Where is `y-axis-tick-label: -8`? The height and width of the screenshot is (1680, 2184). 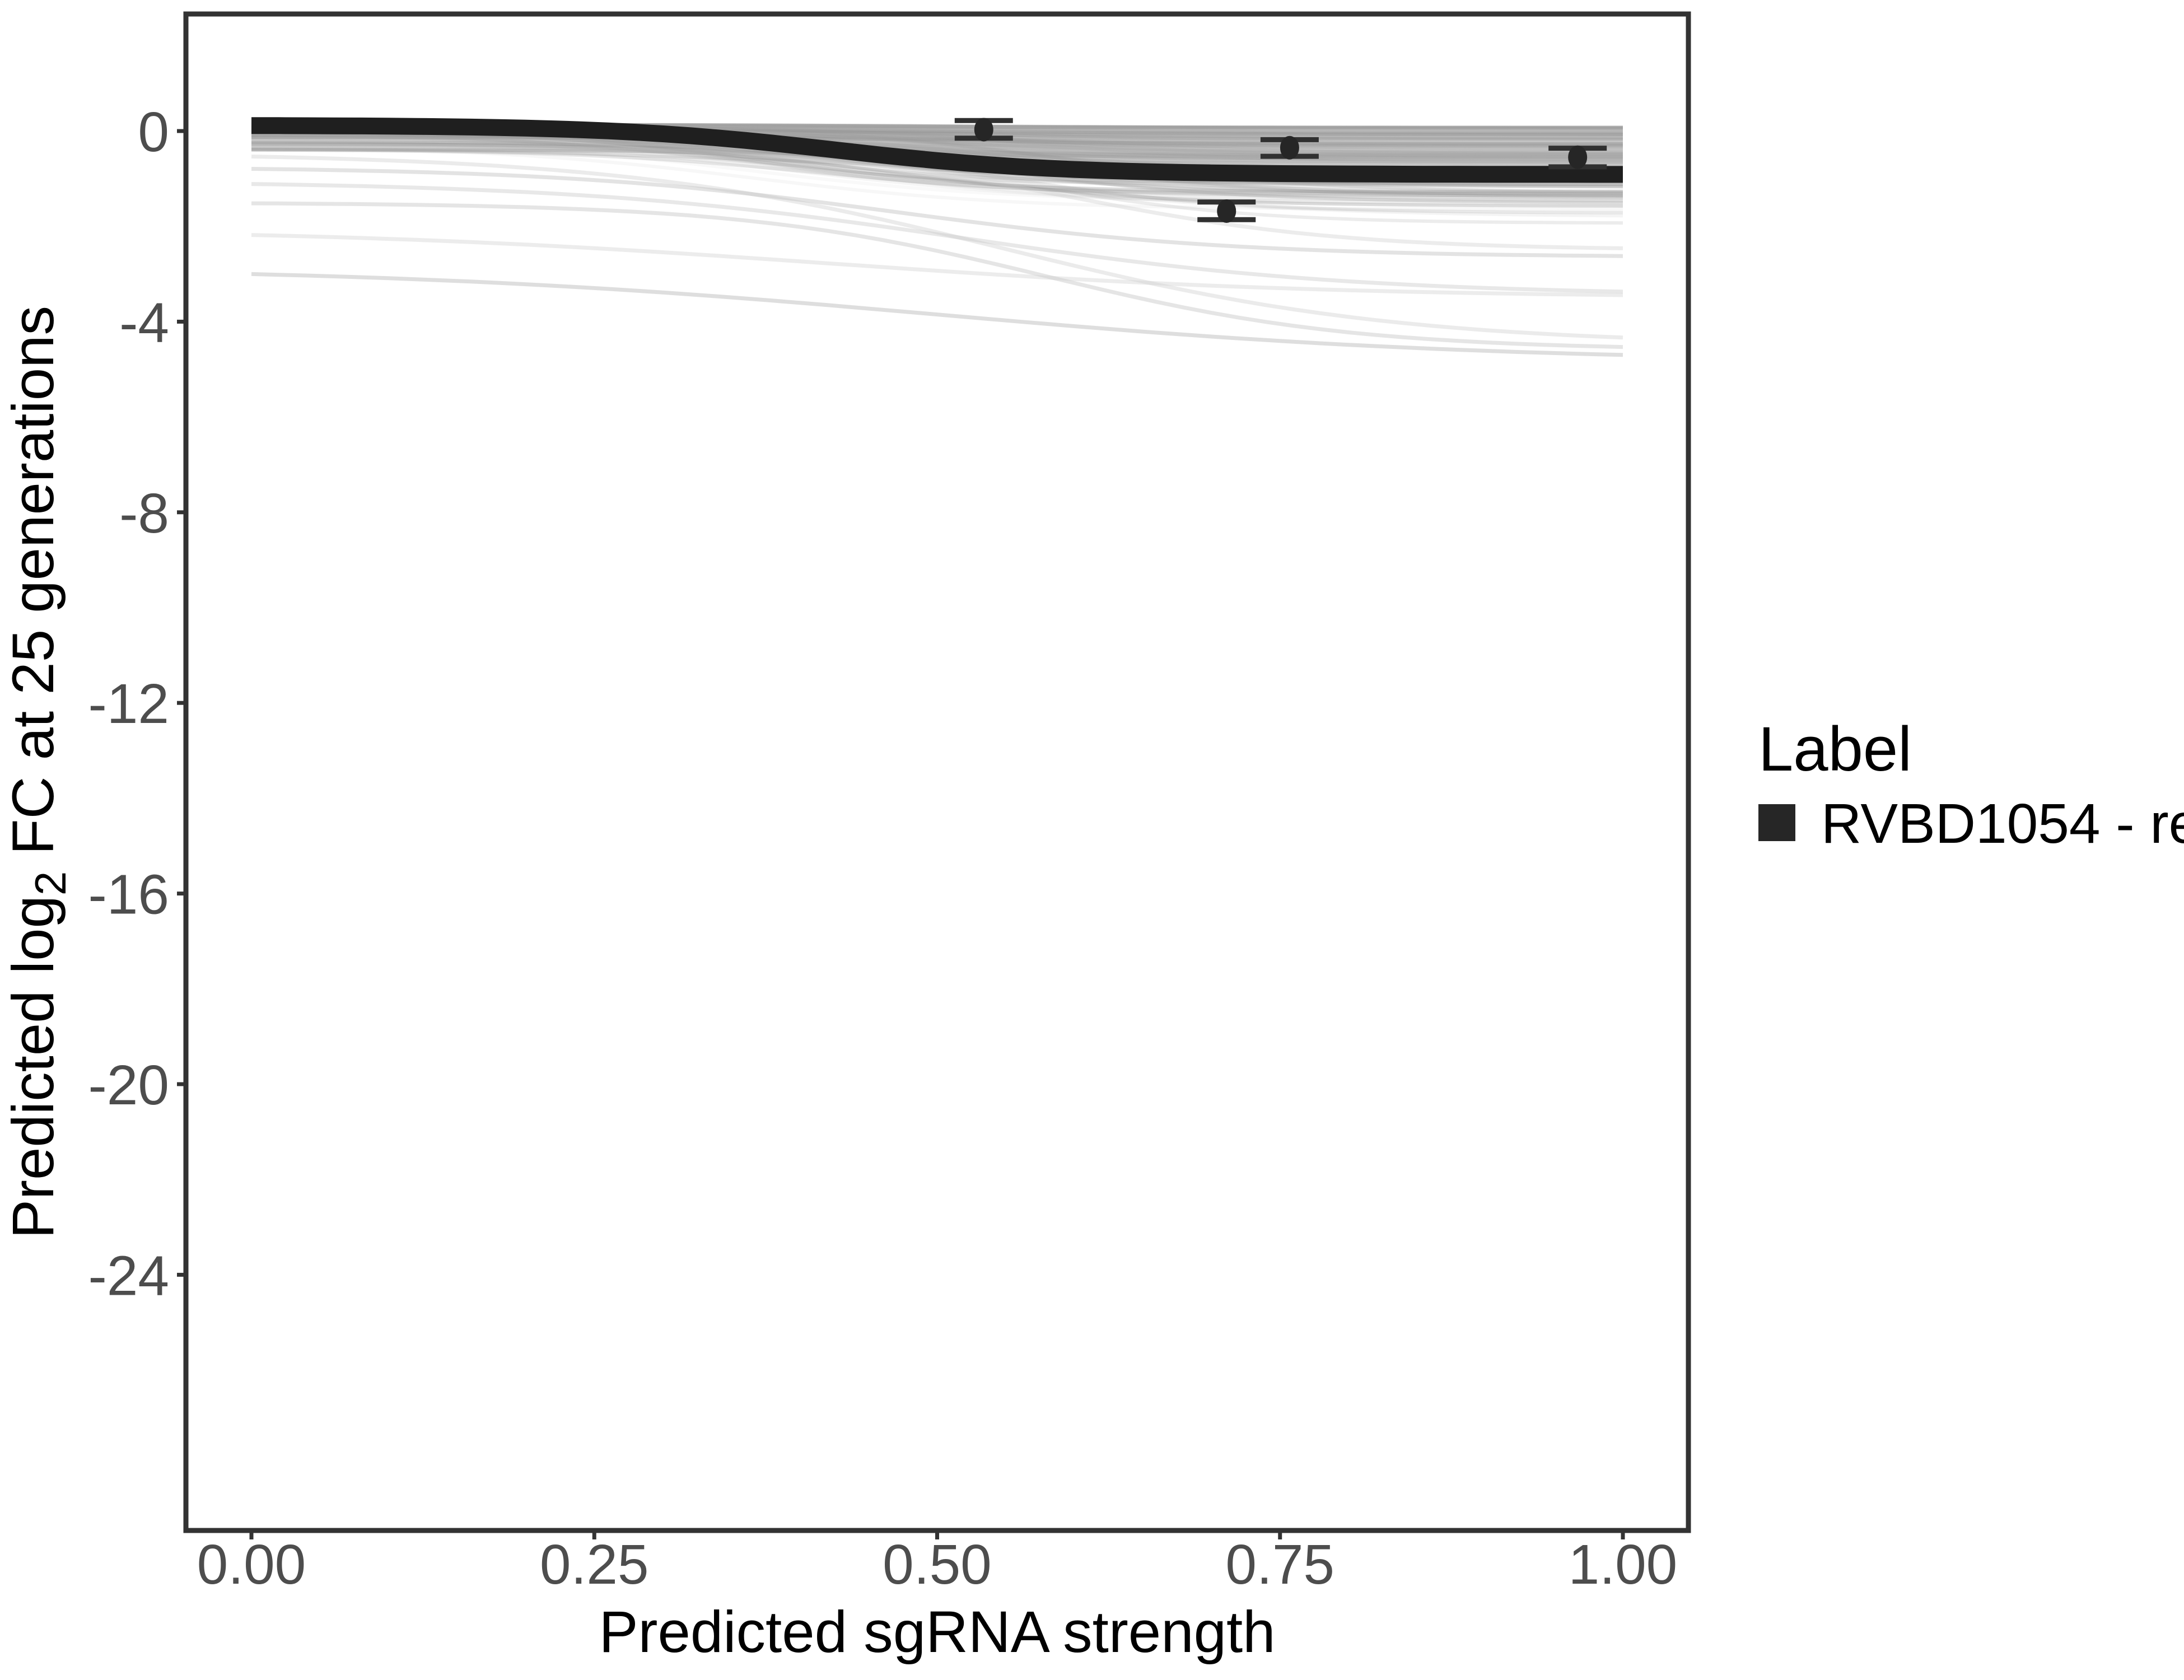 y-axis-tick-label: -8 is located at coordinates (144, 514).